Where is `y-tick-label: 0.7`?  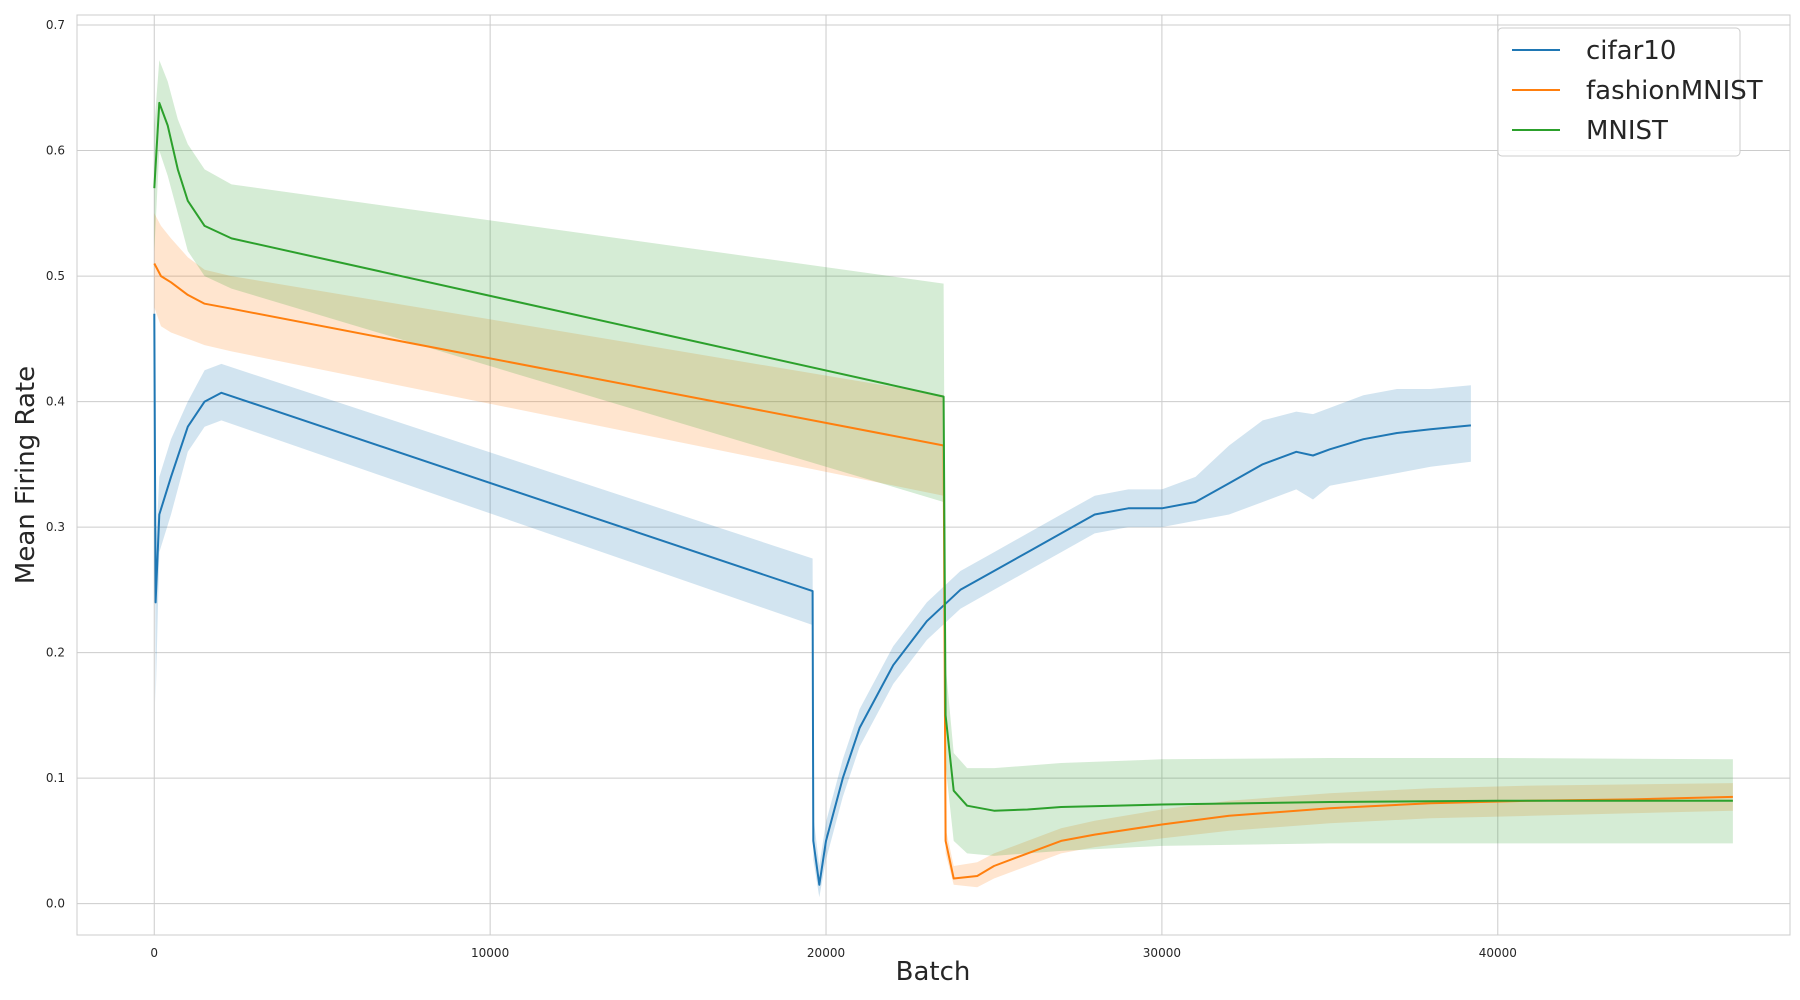 y-tick-label: 0.7 is located at coordinates (55, 25).